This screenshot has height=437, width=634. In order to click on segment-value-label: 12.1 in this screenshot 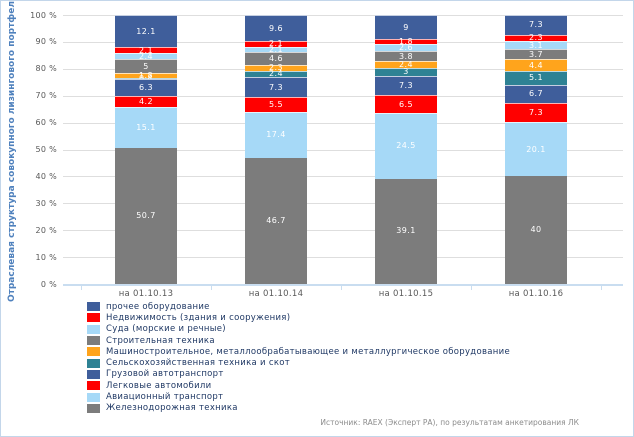, I will do `click(146, 31)`.